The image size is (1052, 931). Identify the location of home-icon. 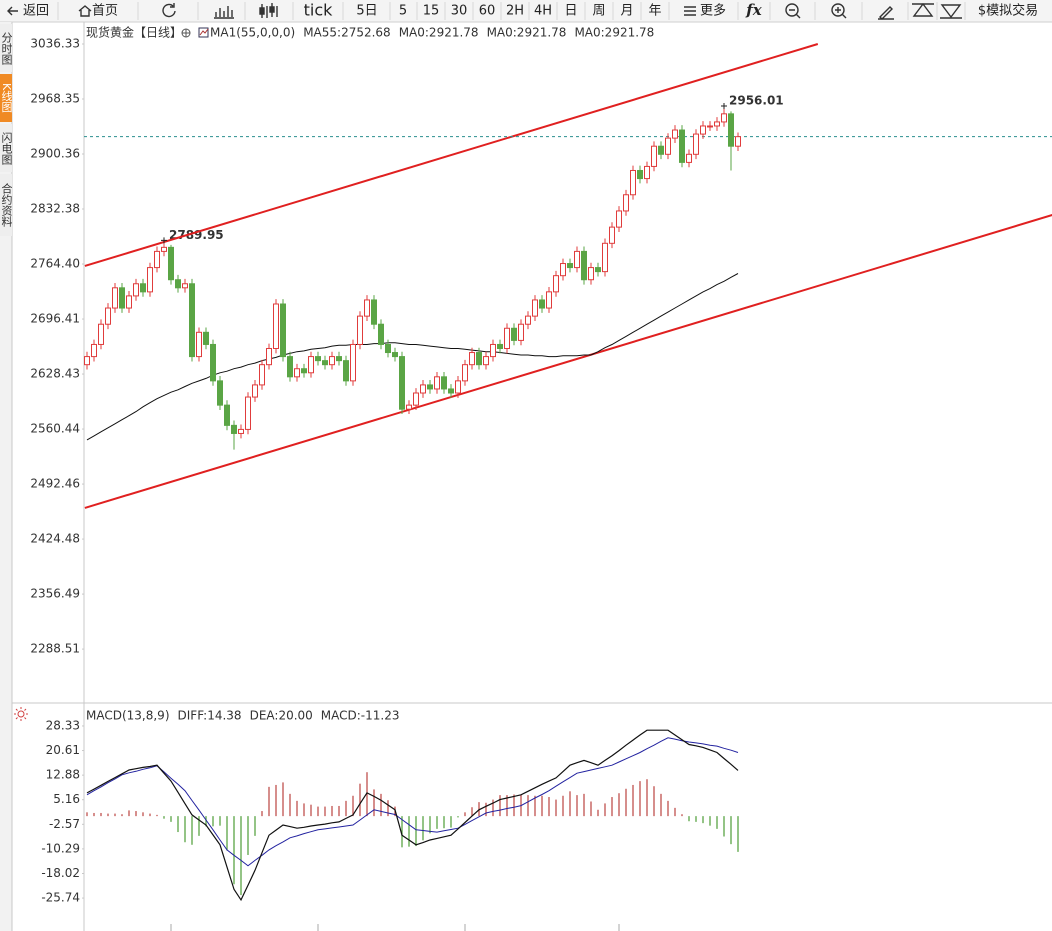
(85, 11).